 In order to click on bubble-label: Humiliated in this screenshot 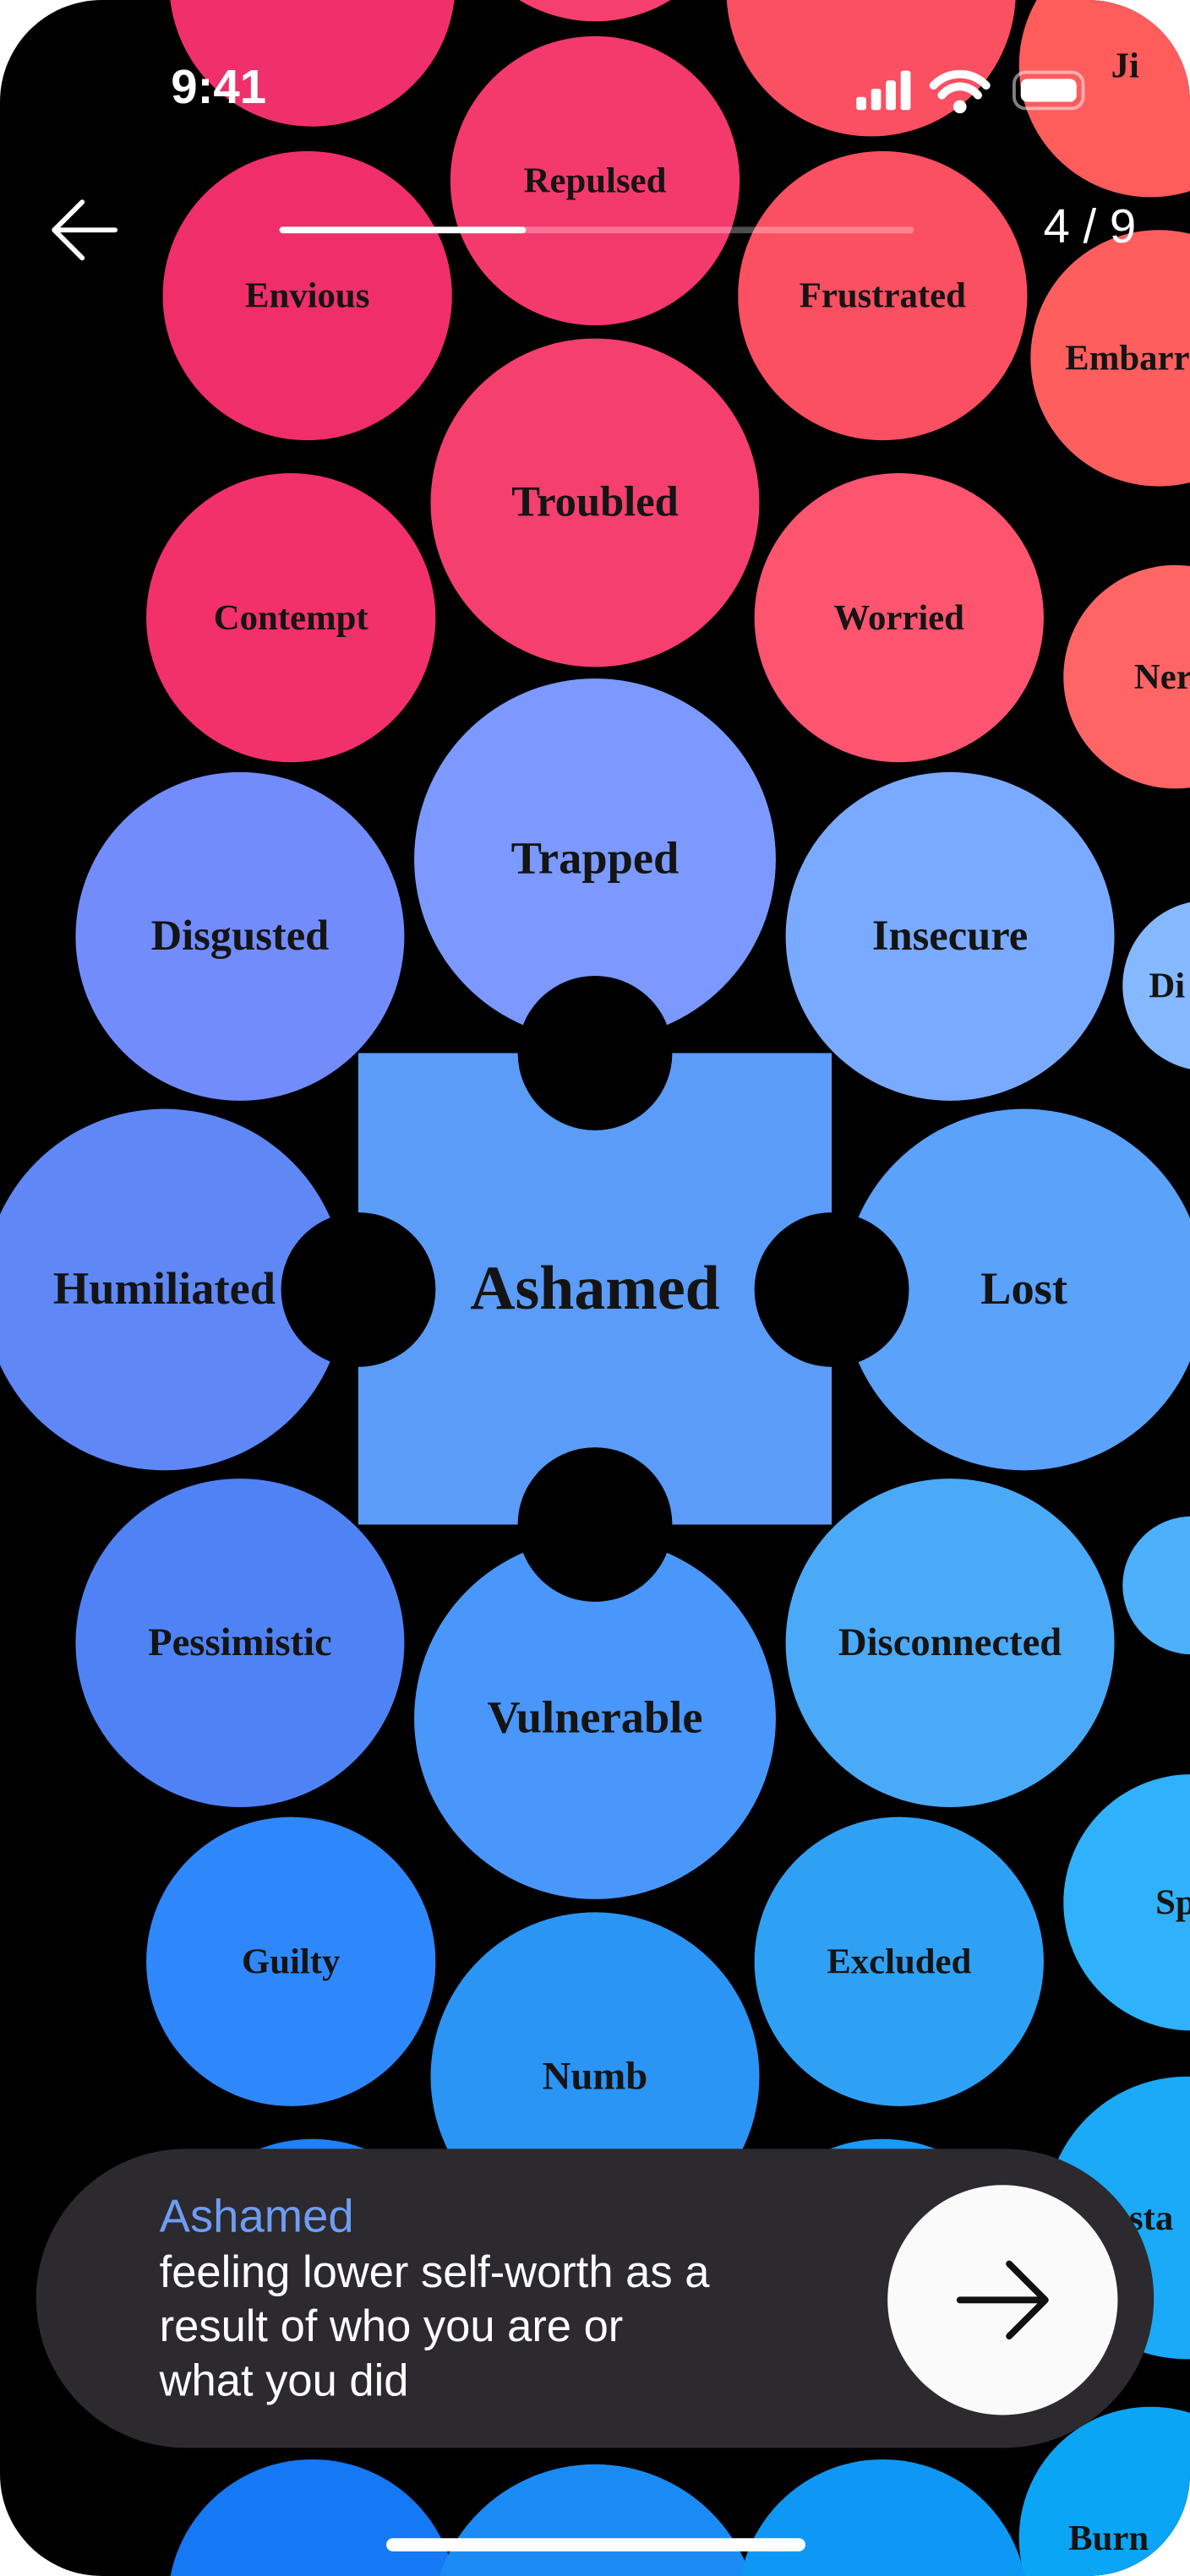, I will do `click(164, 1288)`.